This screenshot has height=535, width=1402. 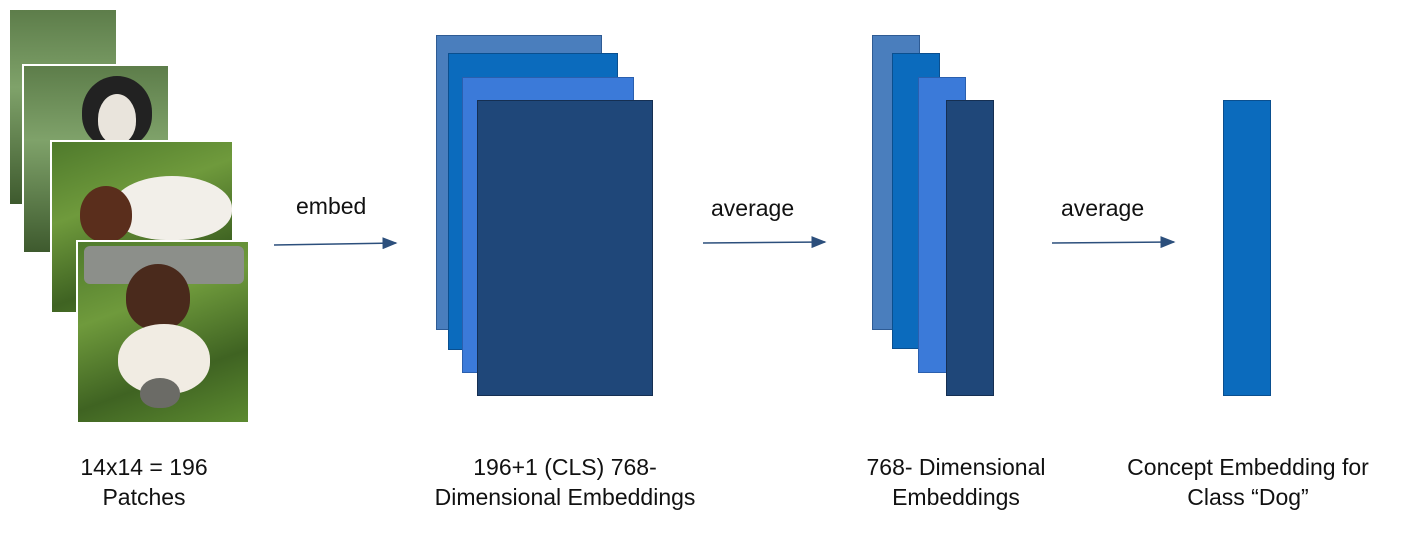 I want to click on embed-arrow, so click(x=335, y=243).